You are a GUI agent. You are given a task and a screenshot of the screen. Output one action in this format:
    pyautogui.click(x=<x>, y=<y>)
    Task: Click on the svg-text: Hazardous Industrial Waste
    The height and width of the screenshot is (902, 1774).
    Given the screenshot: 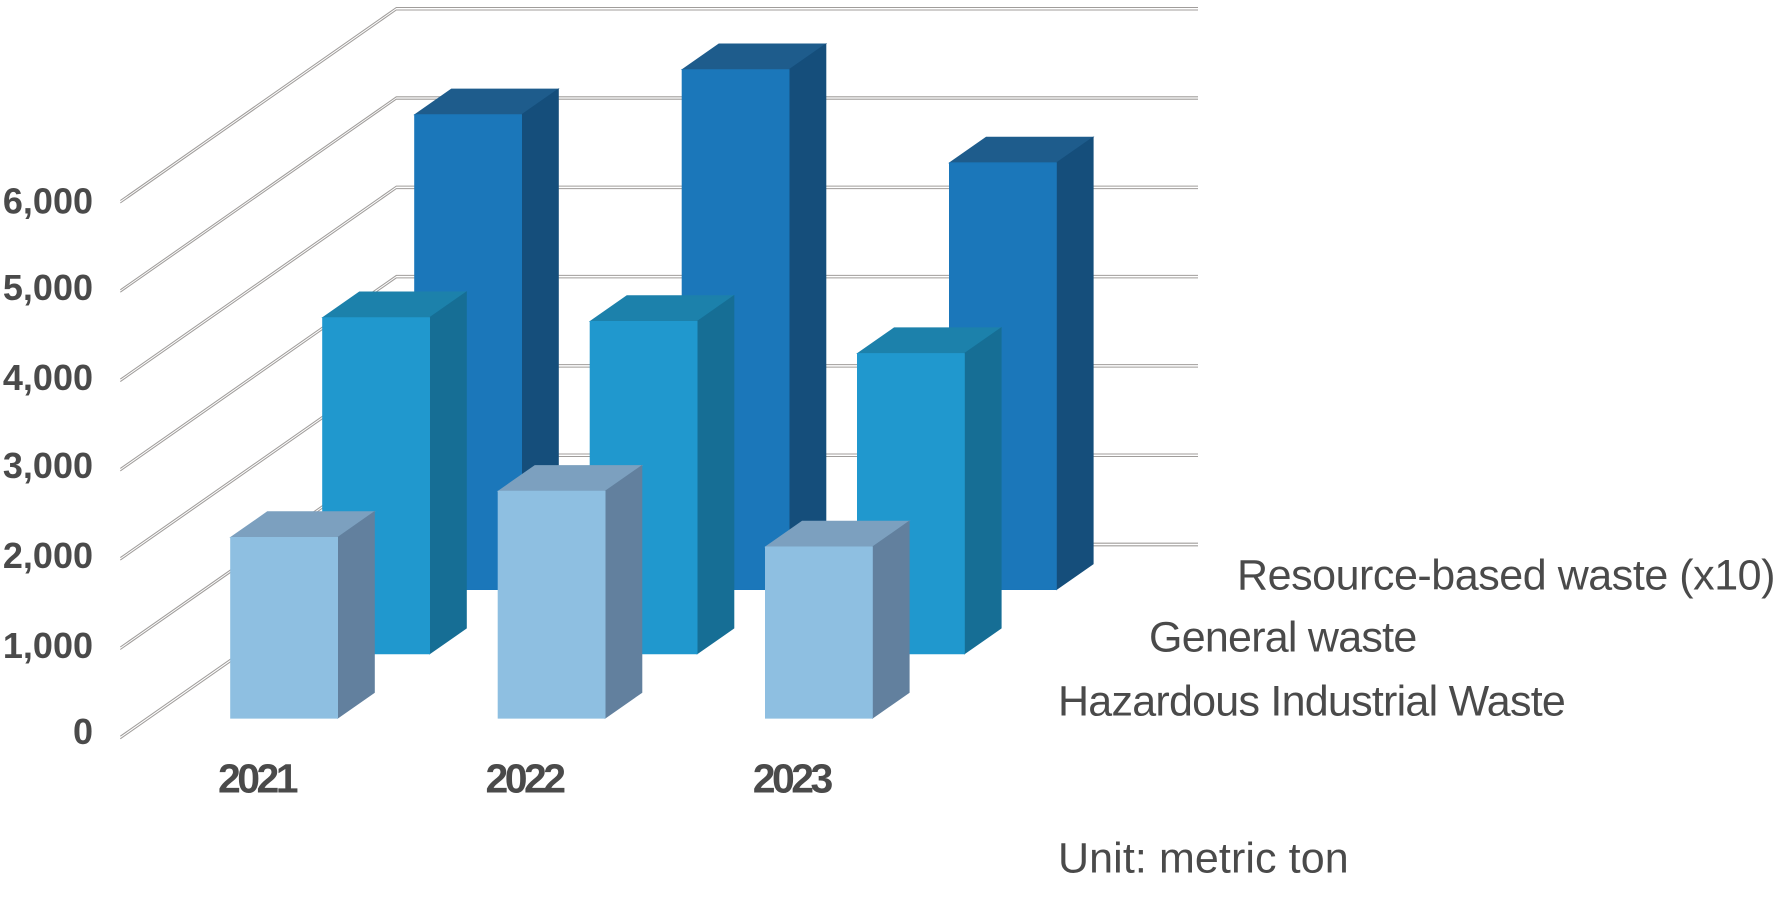 What is the action you would take?
    pyautogui.click(x=1311, y=702)
    